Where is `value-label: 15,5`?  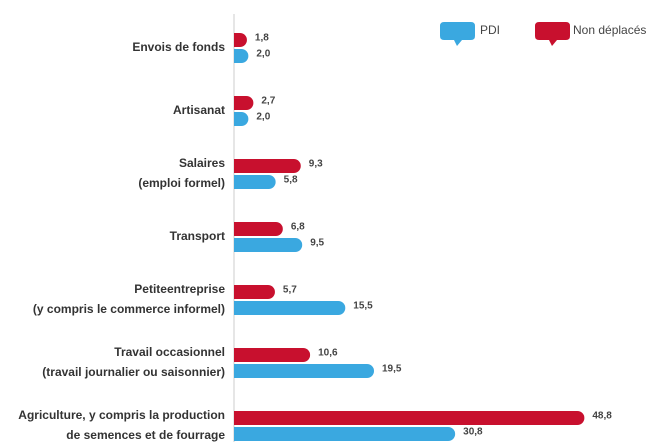
value-label: 15,5 is located at coordinates (363, 306).